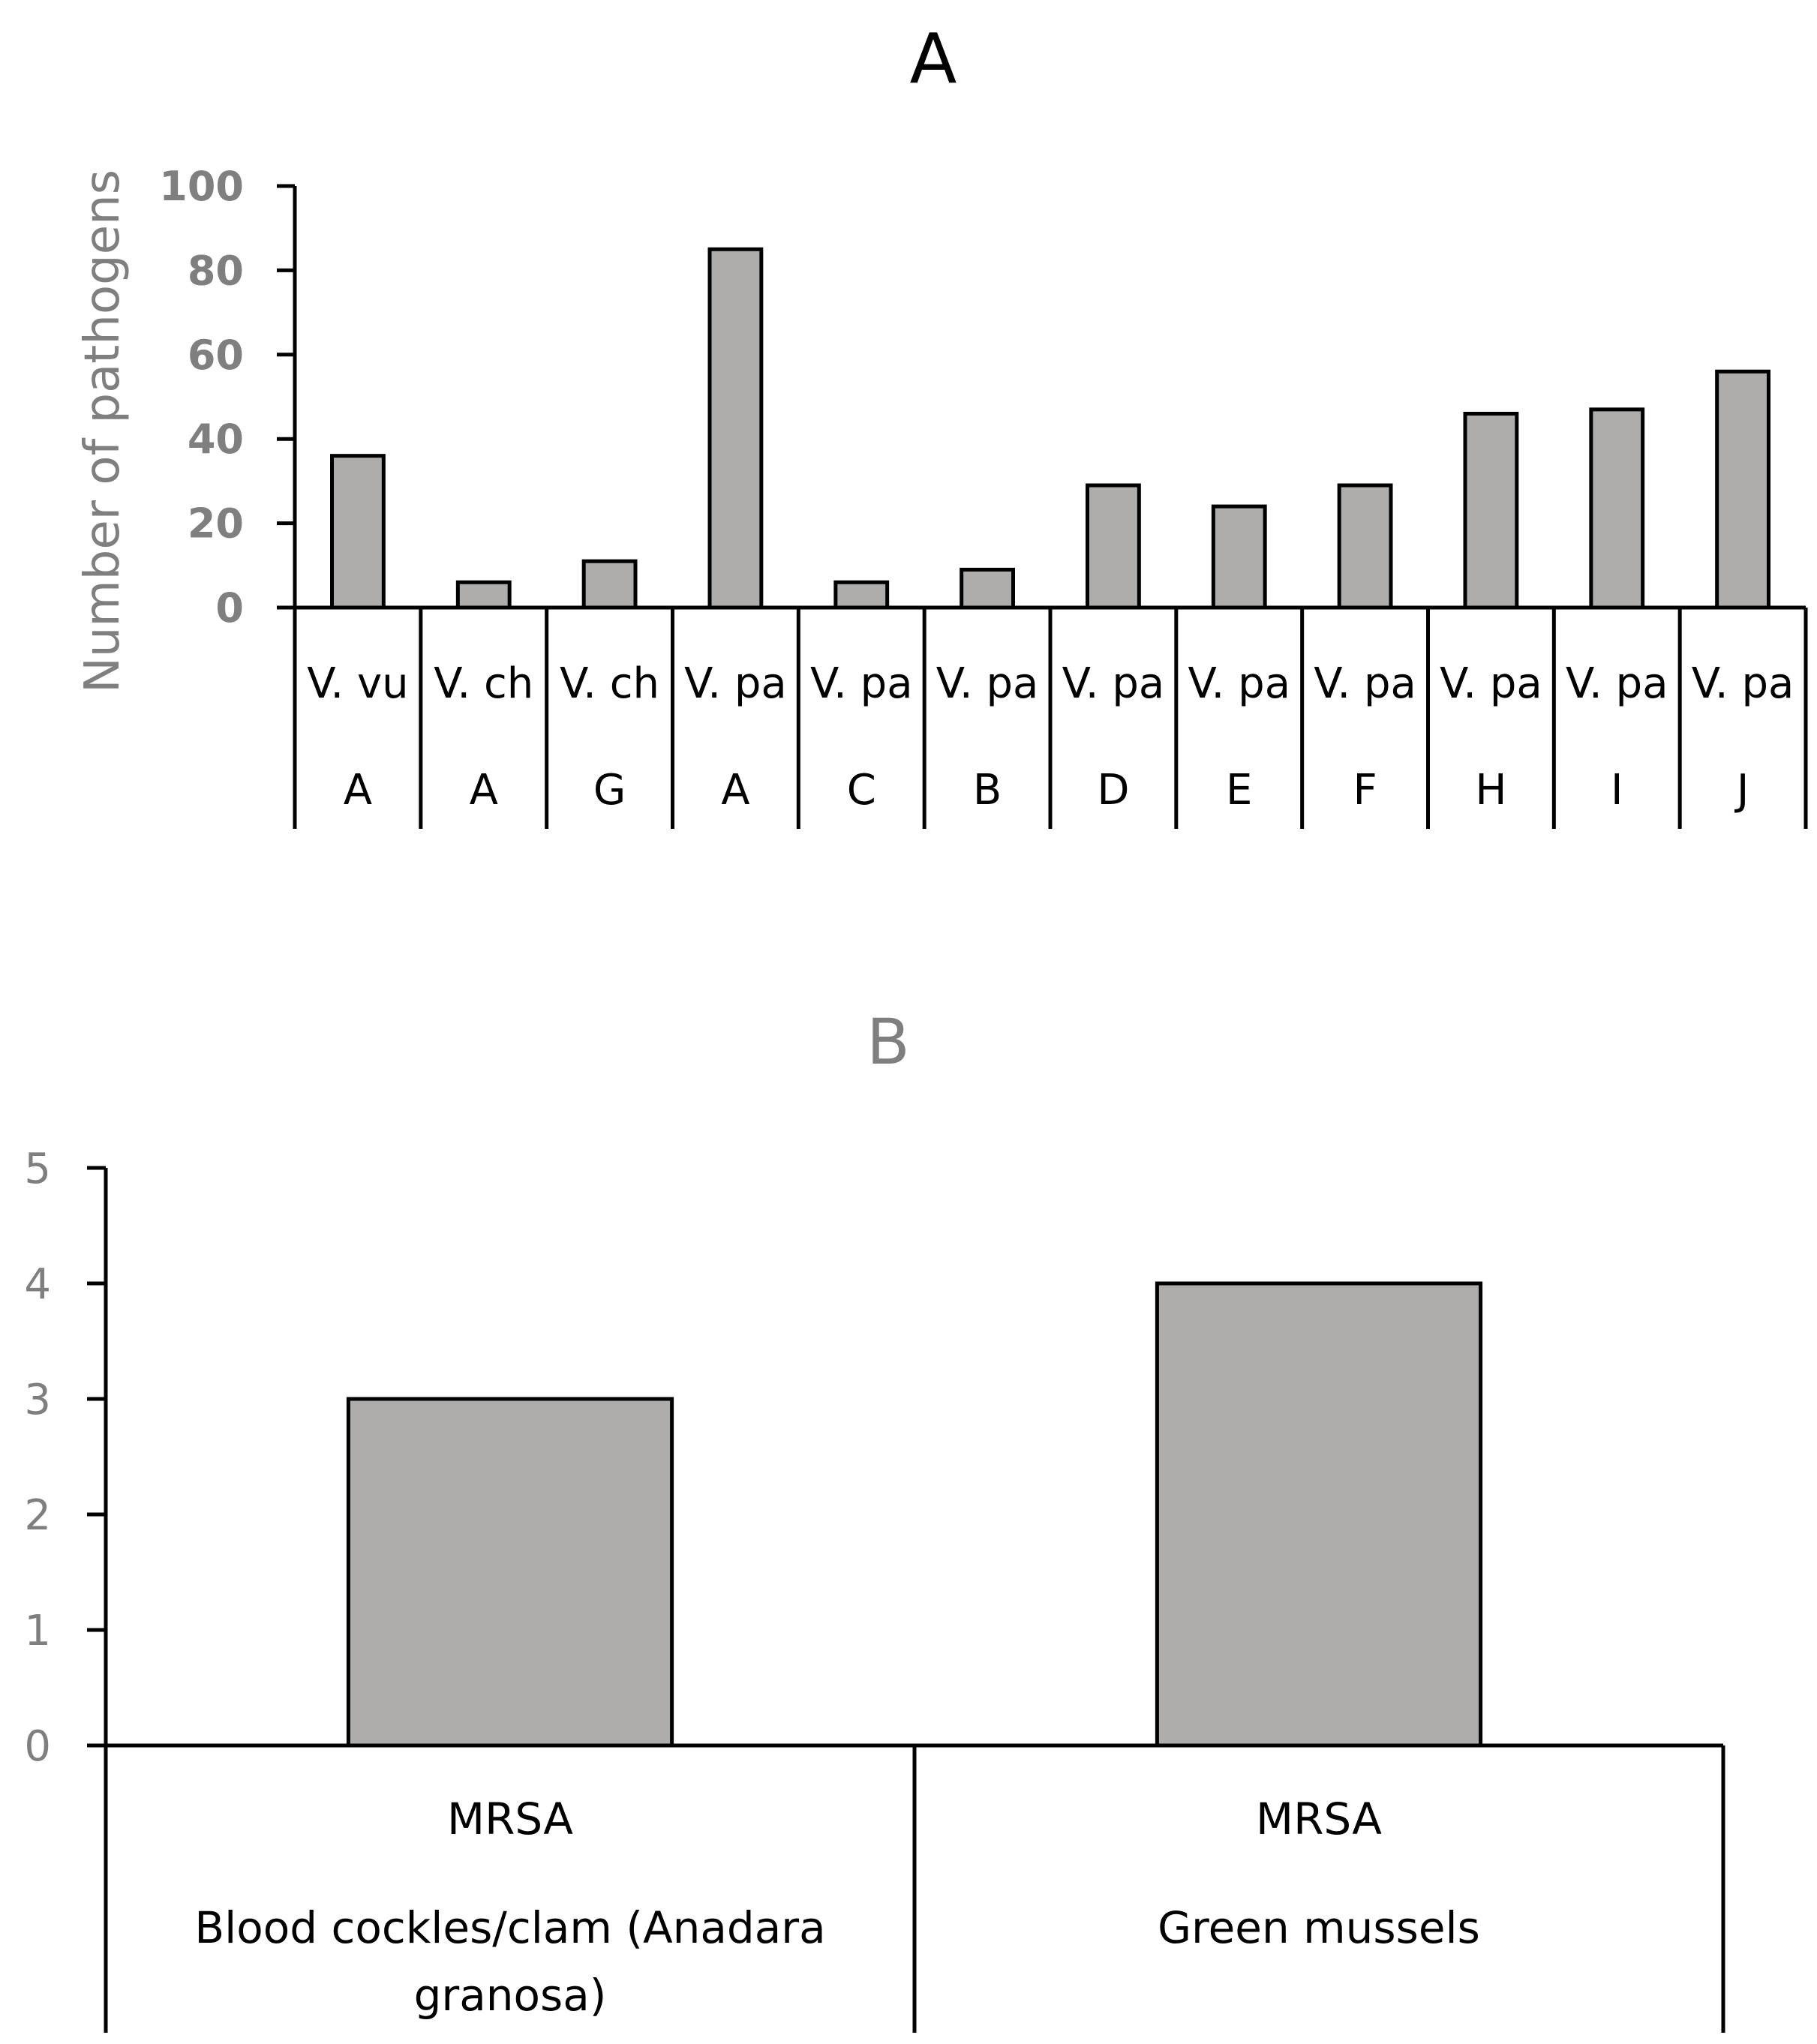 This screenshot has height=2044, width=1817. What do you see at coordinates (216, 439) in the screenshot?
I see `chart-a-y-tick-label: 40` at bounding box center [216, 439].